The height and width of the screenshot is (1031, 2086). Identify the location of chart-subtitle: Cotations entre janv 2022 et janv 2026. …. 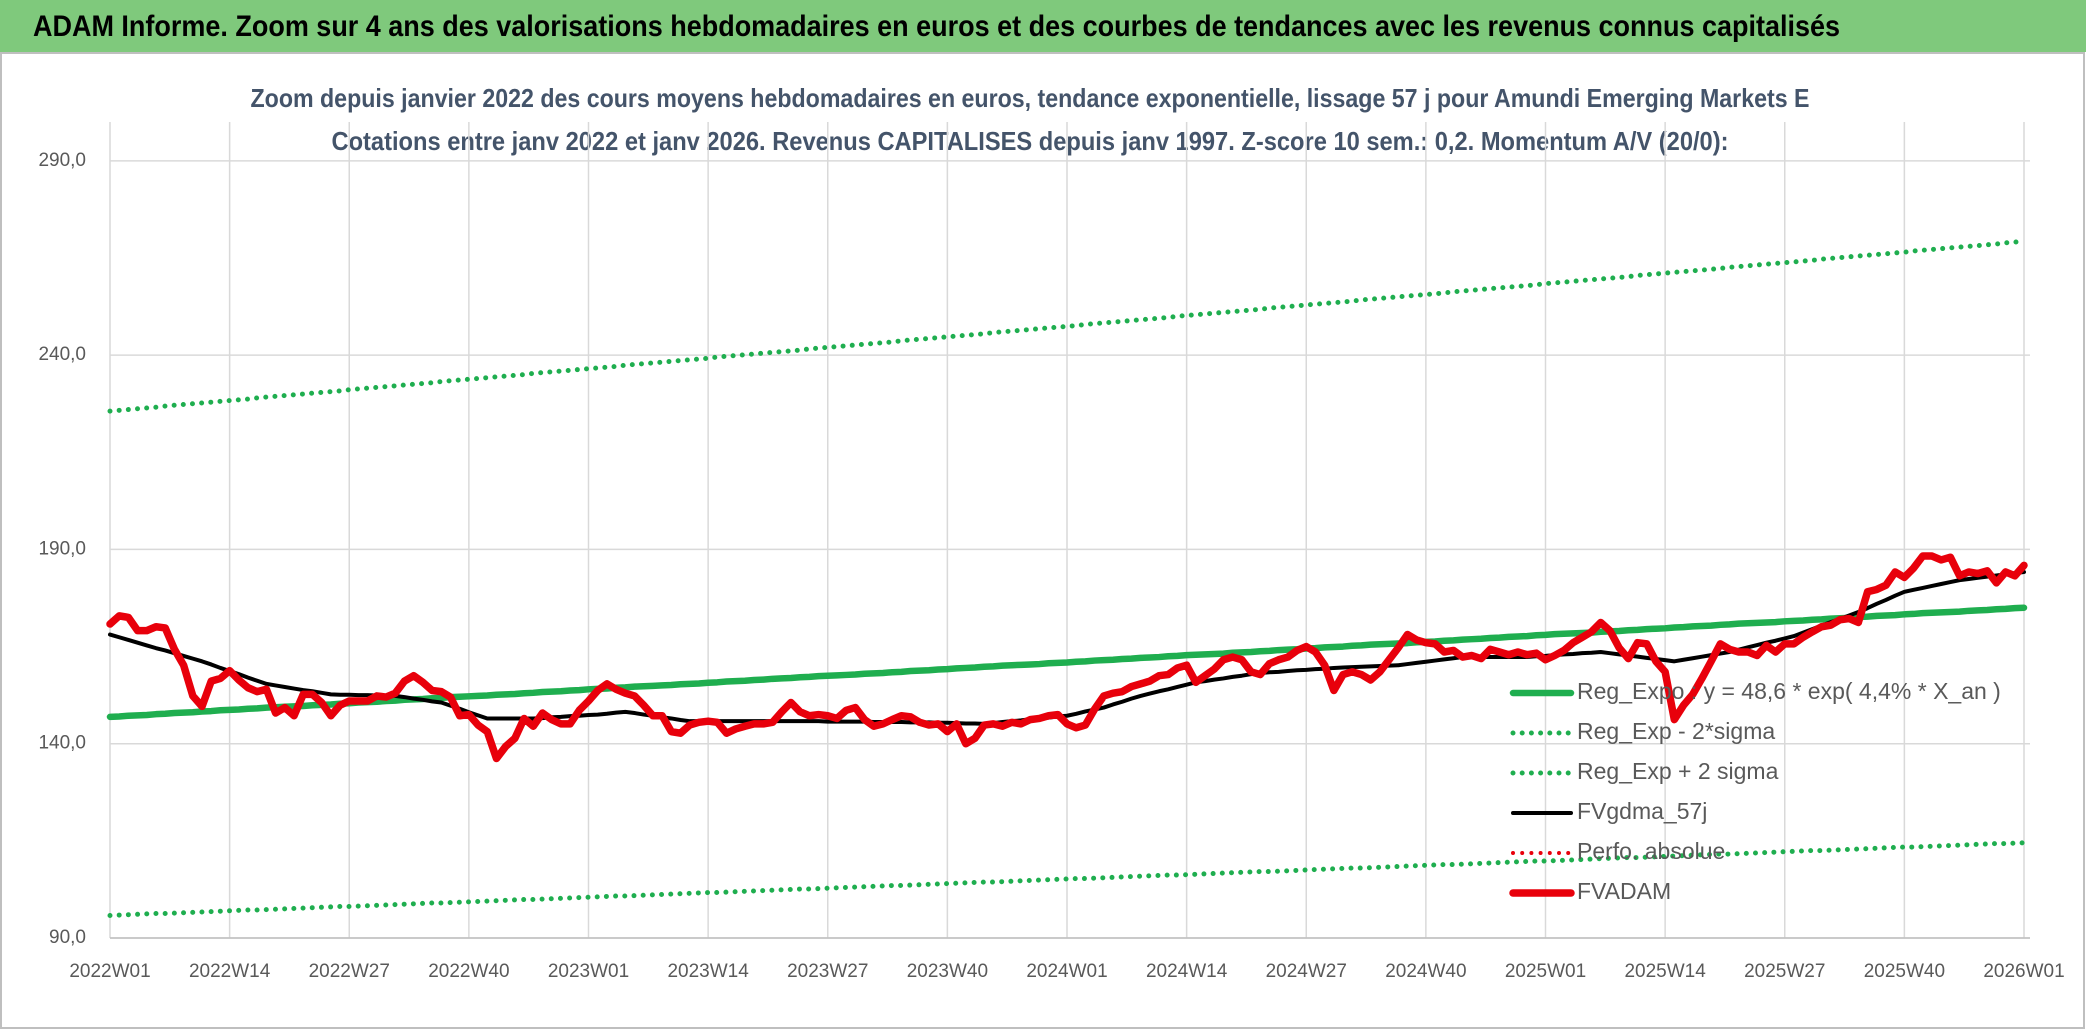
(1030, 141).